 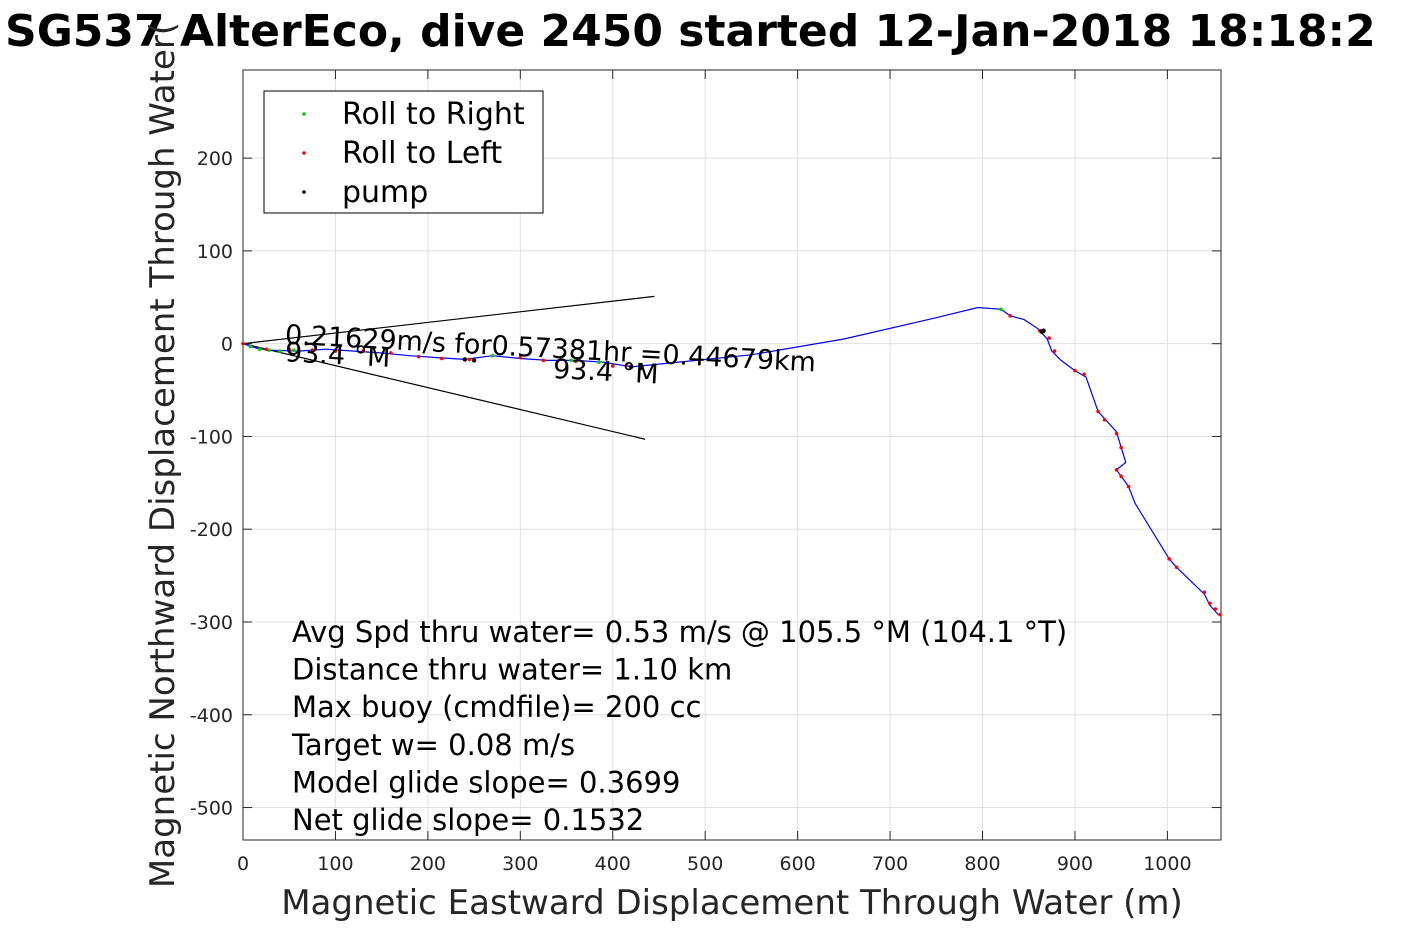 I want to click on x-tick-label: 100, so click(x=335, y=864).